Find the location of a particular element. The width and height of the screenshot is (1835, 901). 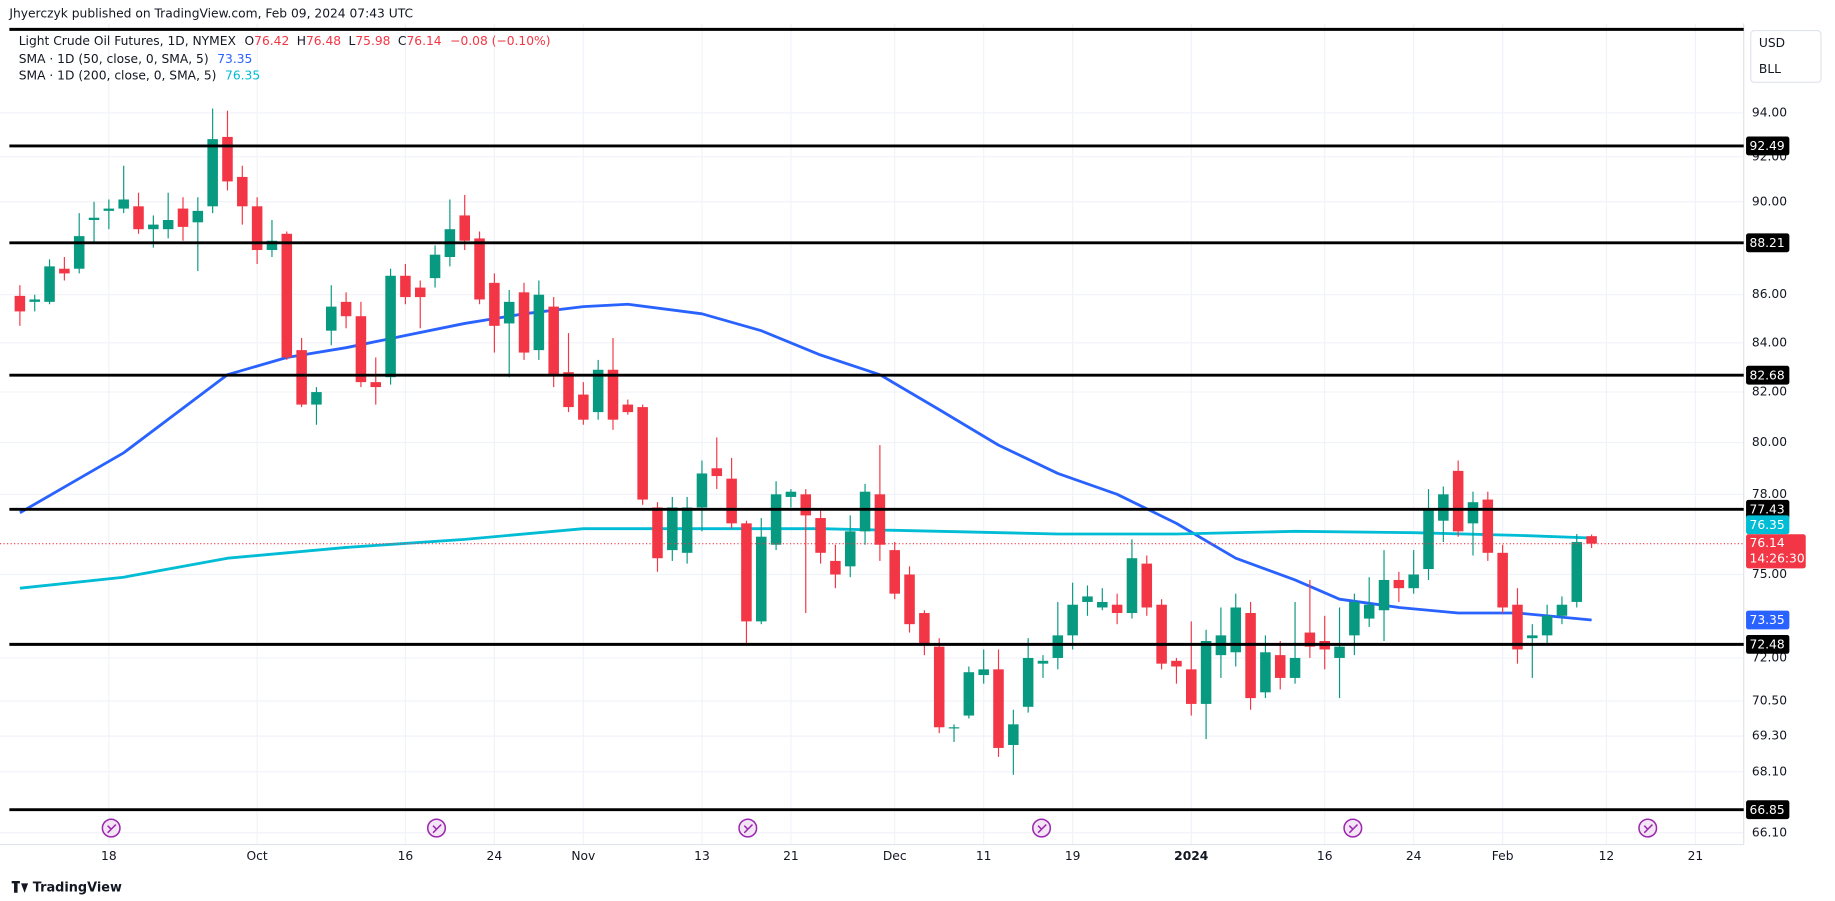

currency: USD is located at coordinates (1772, 43).